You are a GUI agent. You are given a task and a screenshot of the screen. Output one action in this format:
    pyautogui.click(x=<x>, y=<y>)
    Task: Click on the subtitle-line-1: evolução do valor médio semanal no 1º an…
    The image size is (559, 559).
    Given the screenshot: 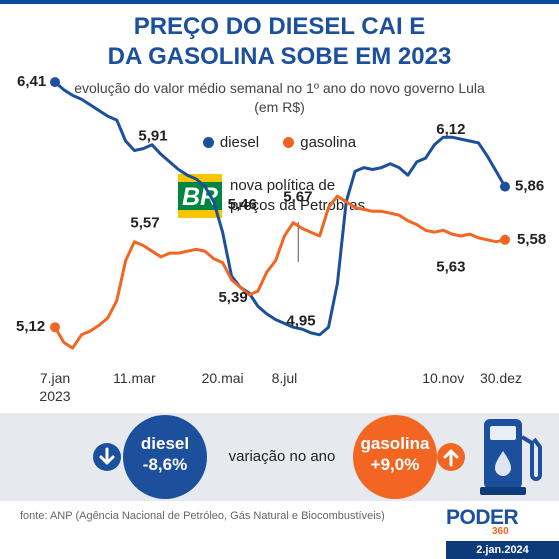 What is the action you would take?
    pyautogui.click(x=279, y=88)
    